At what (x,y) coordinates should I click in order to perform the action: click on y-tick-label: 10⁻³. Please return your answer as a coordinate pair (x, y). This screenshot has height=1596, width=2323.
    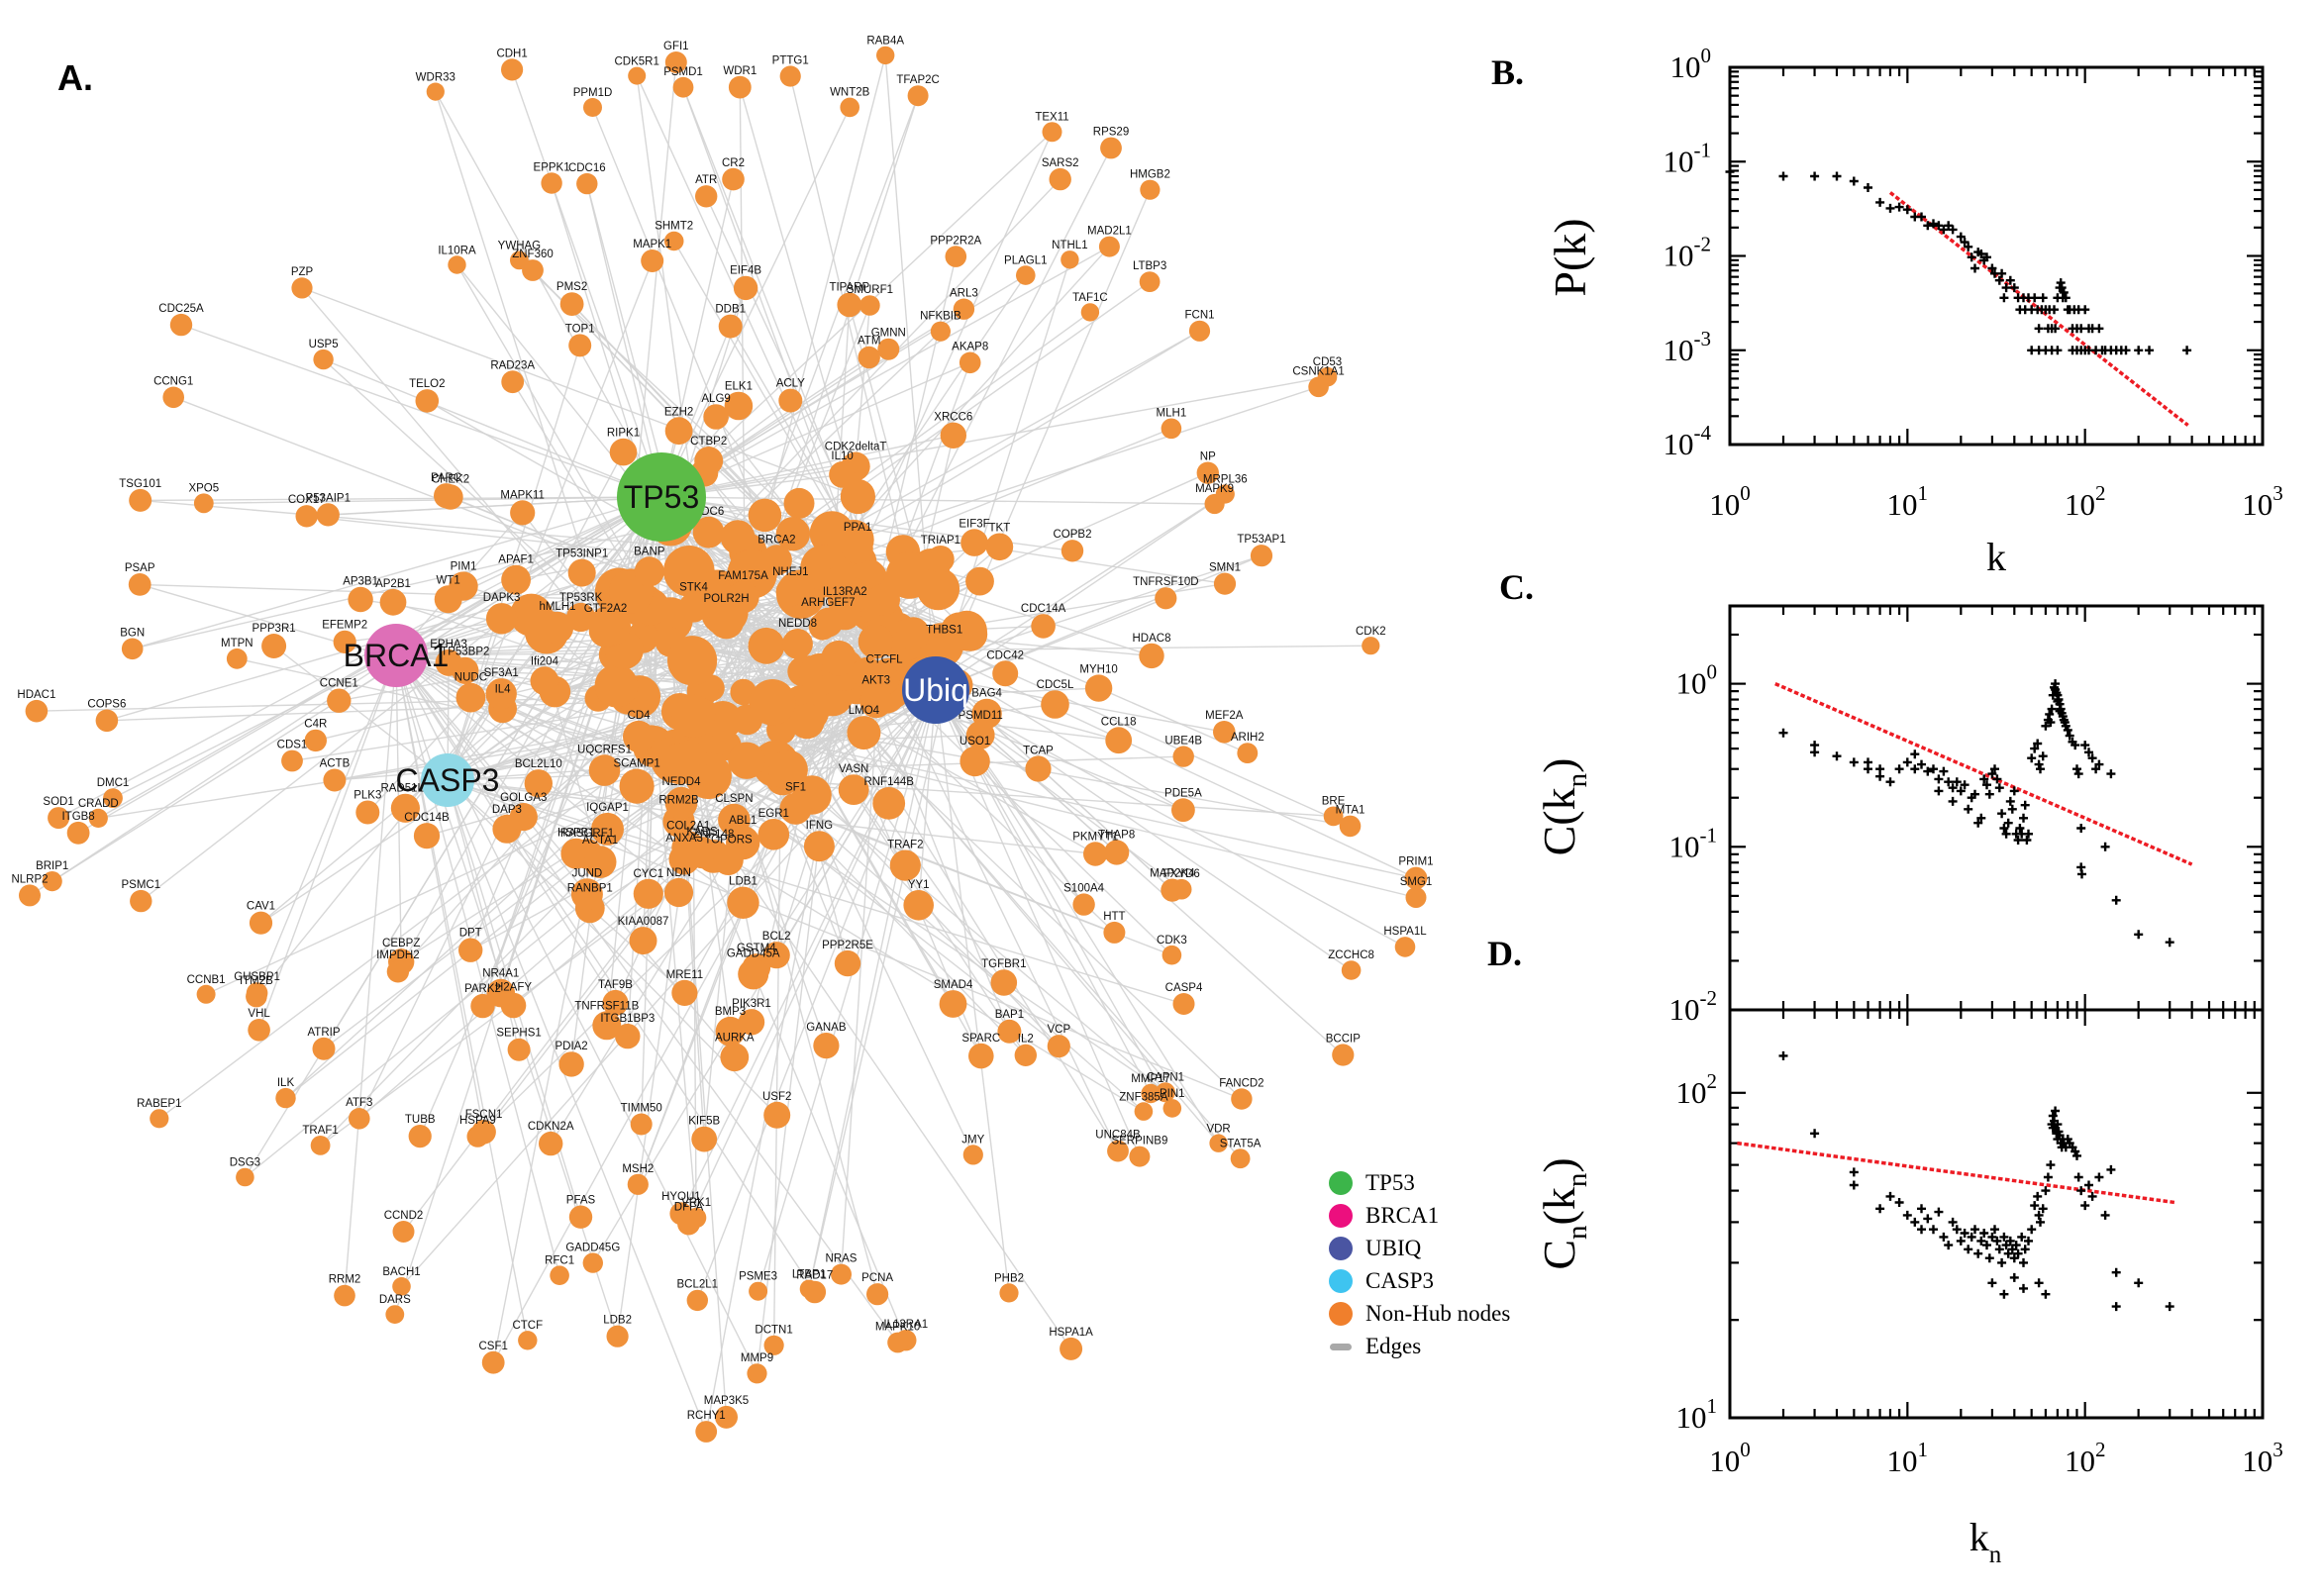
    Looking at the image, I should click on (1688, 347).